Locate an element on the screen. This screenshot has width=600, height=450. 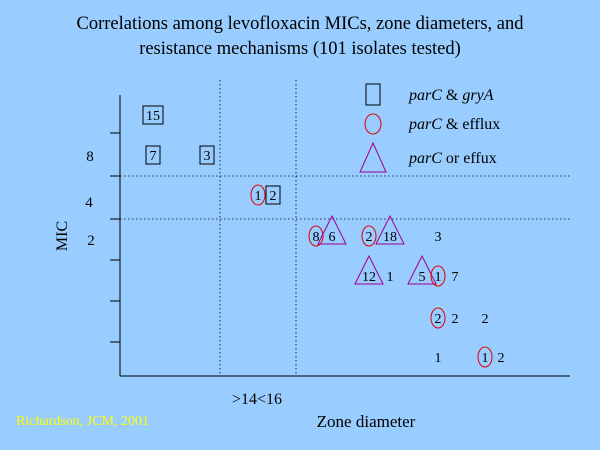
x-tick-label: >14<16 is located at coordinates (257, 399).